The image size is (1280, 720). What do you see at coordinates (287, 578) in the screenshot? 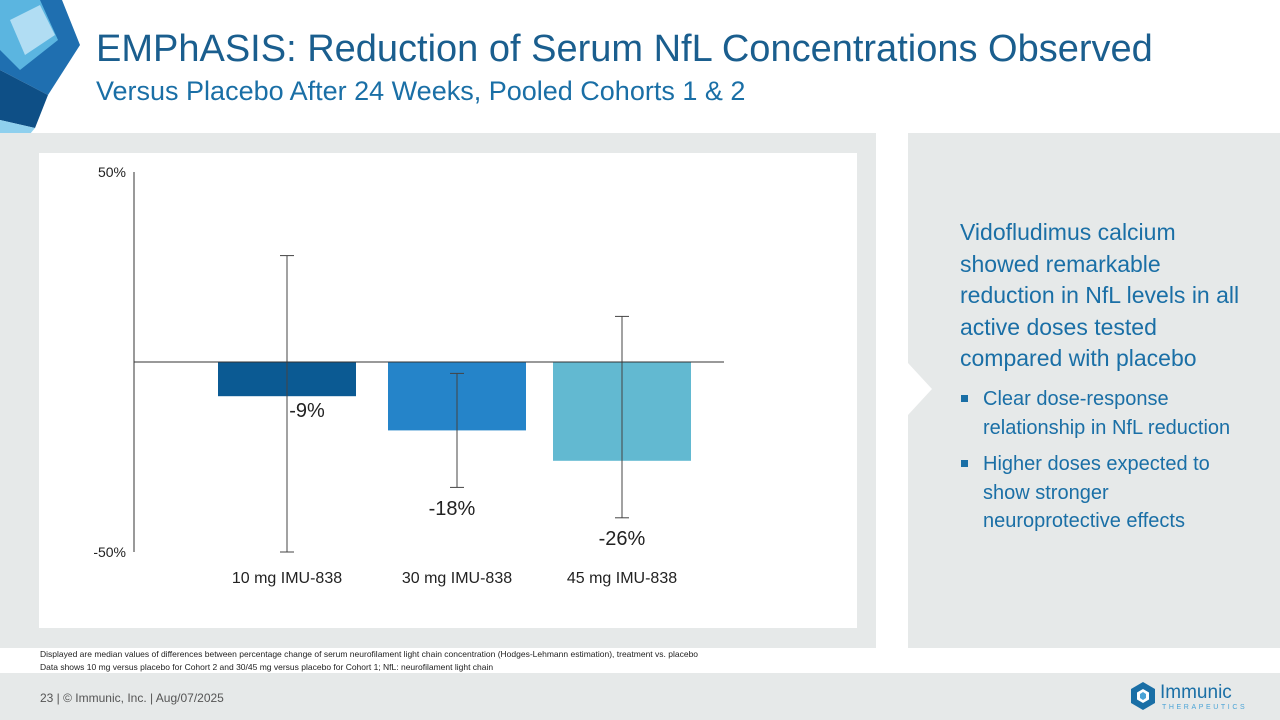
I see `x-tick-label: 10 mg IMU-838` at bounding box center [287, 578].